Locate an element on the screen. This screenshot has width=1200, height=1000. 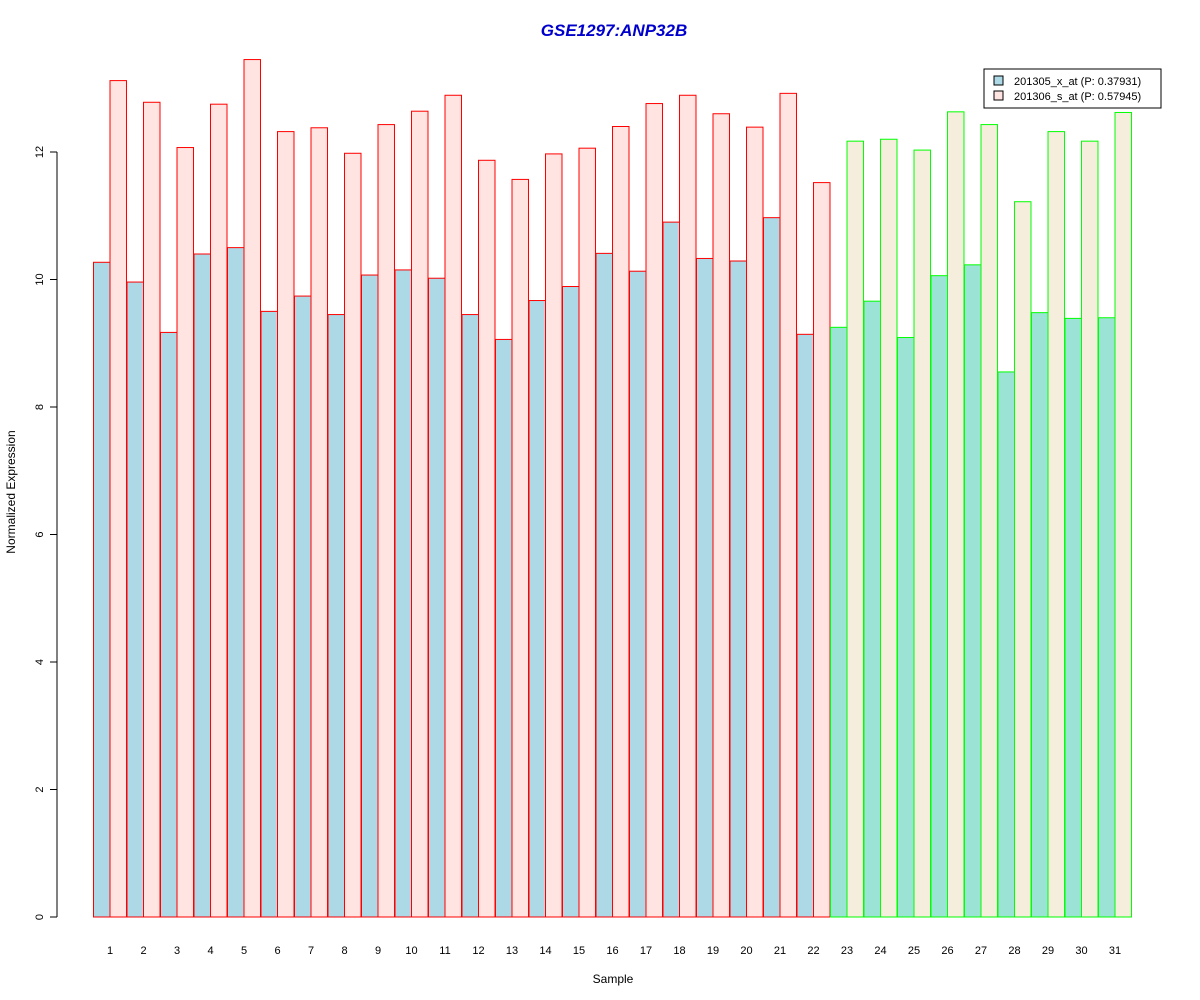
y-axis: 0 2 4 6 8 10 12 is located at coordinates (46, 533).